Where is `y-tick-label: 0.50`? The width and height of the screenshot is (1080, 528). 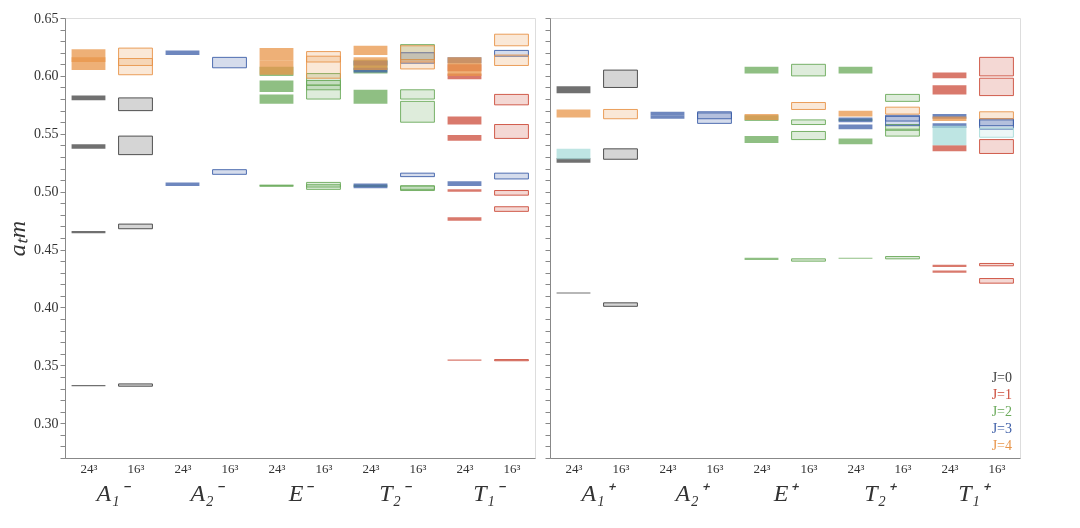 y-tick-label: 0.50 is located at coordinates (46, 192).